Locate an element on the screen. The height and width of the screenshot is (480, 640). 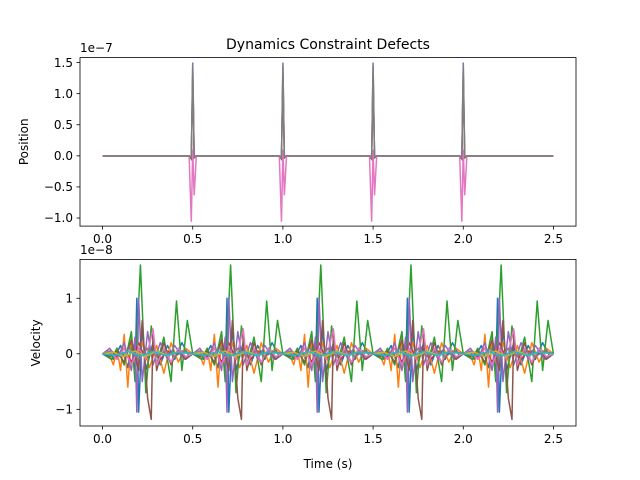
x-axis-label: Time (s) is located at coordinates (328, 464).